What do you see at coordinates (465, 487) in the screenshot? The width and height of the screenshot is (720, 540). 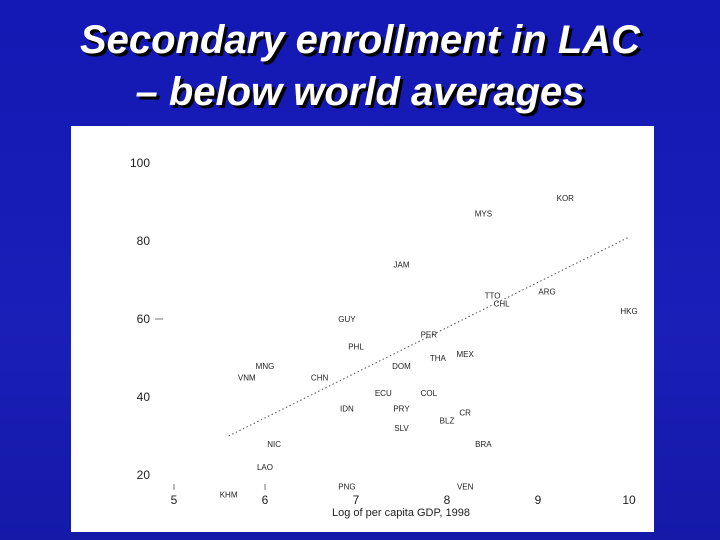 I see `data-point-label: VEN` at bounding box center [465, 487].